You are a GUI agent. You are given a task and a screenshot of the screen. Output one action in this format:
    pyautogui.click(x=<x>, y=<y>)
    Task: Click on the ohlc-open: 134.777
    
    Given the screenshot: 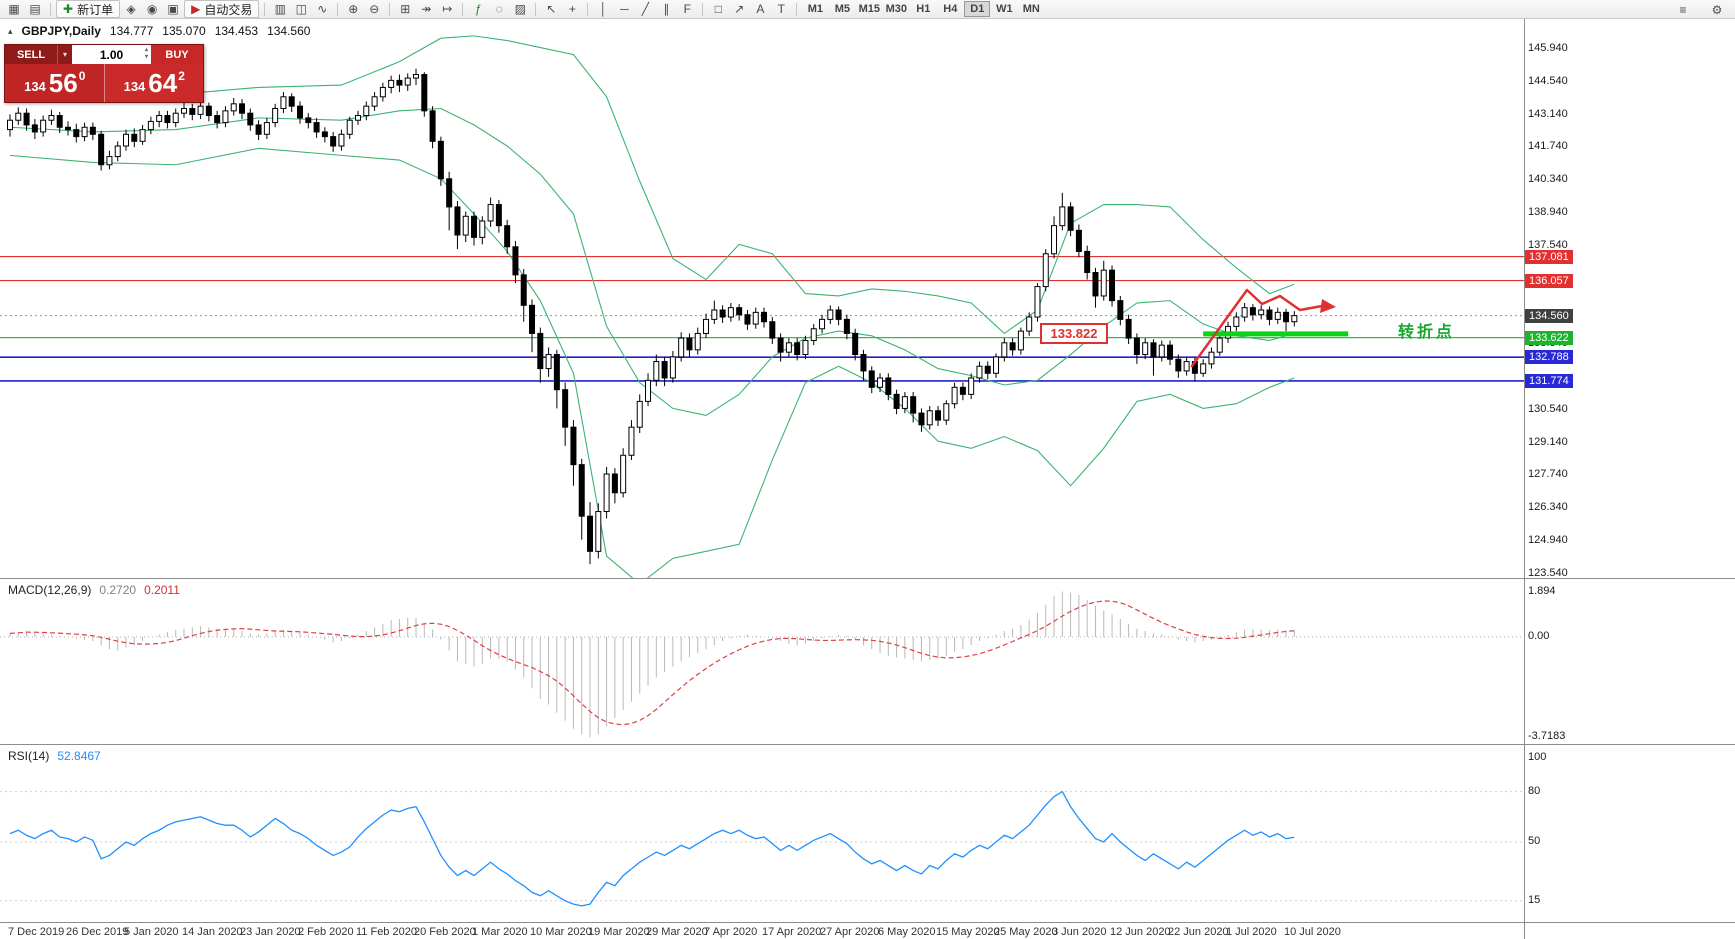 What is the action you would take?
    pyautogui.click(x=131, y=31)
    